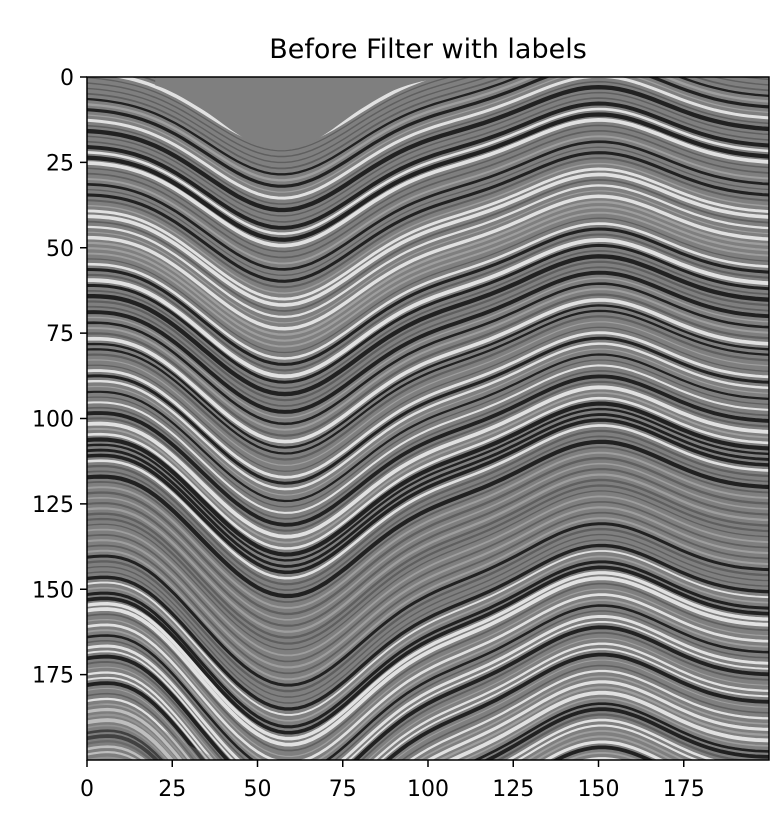  I want to click on x-tick-label: 100, so click(428, 789).